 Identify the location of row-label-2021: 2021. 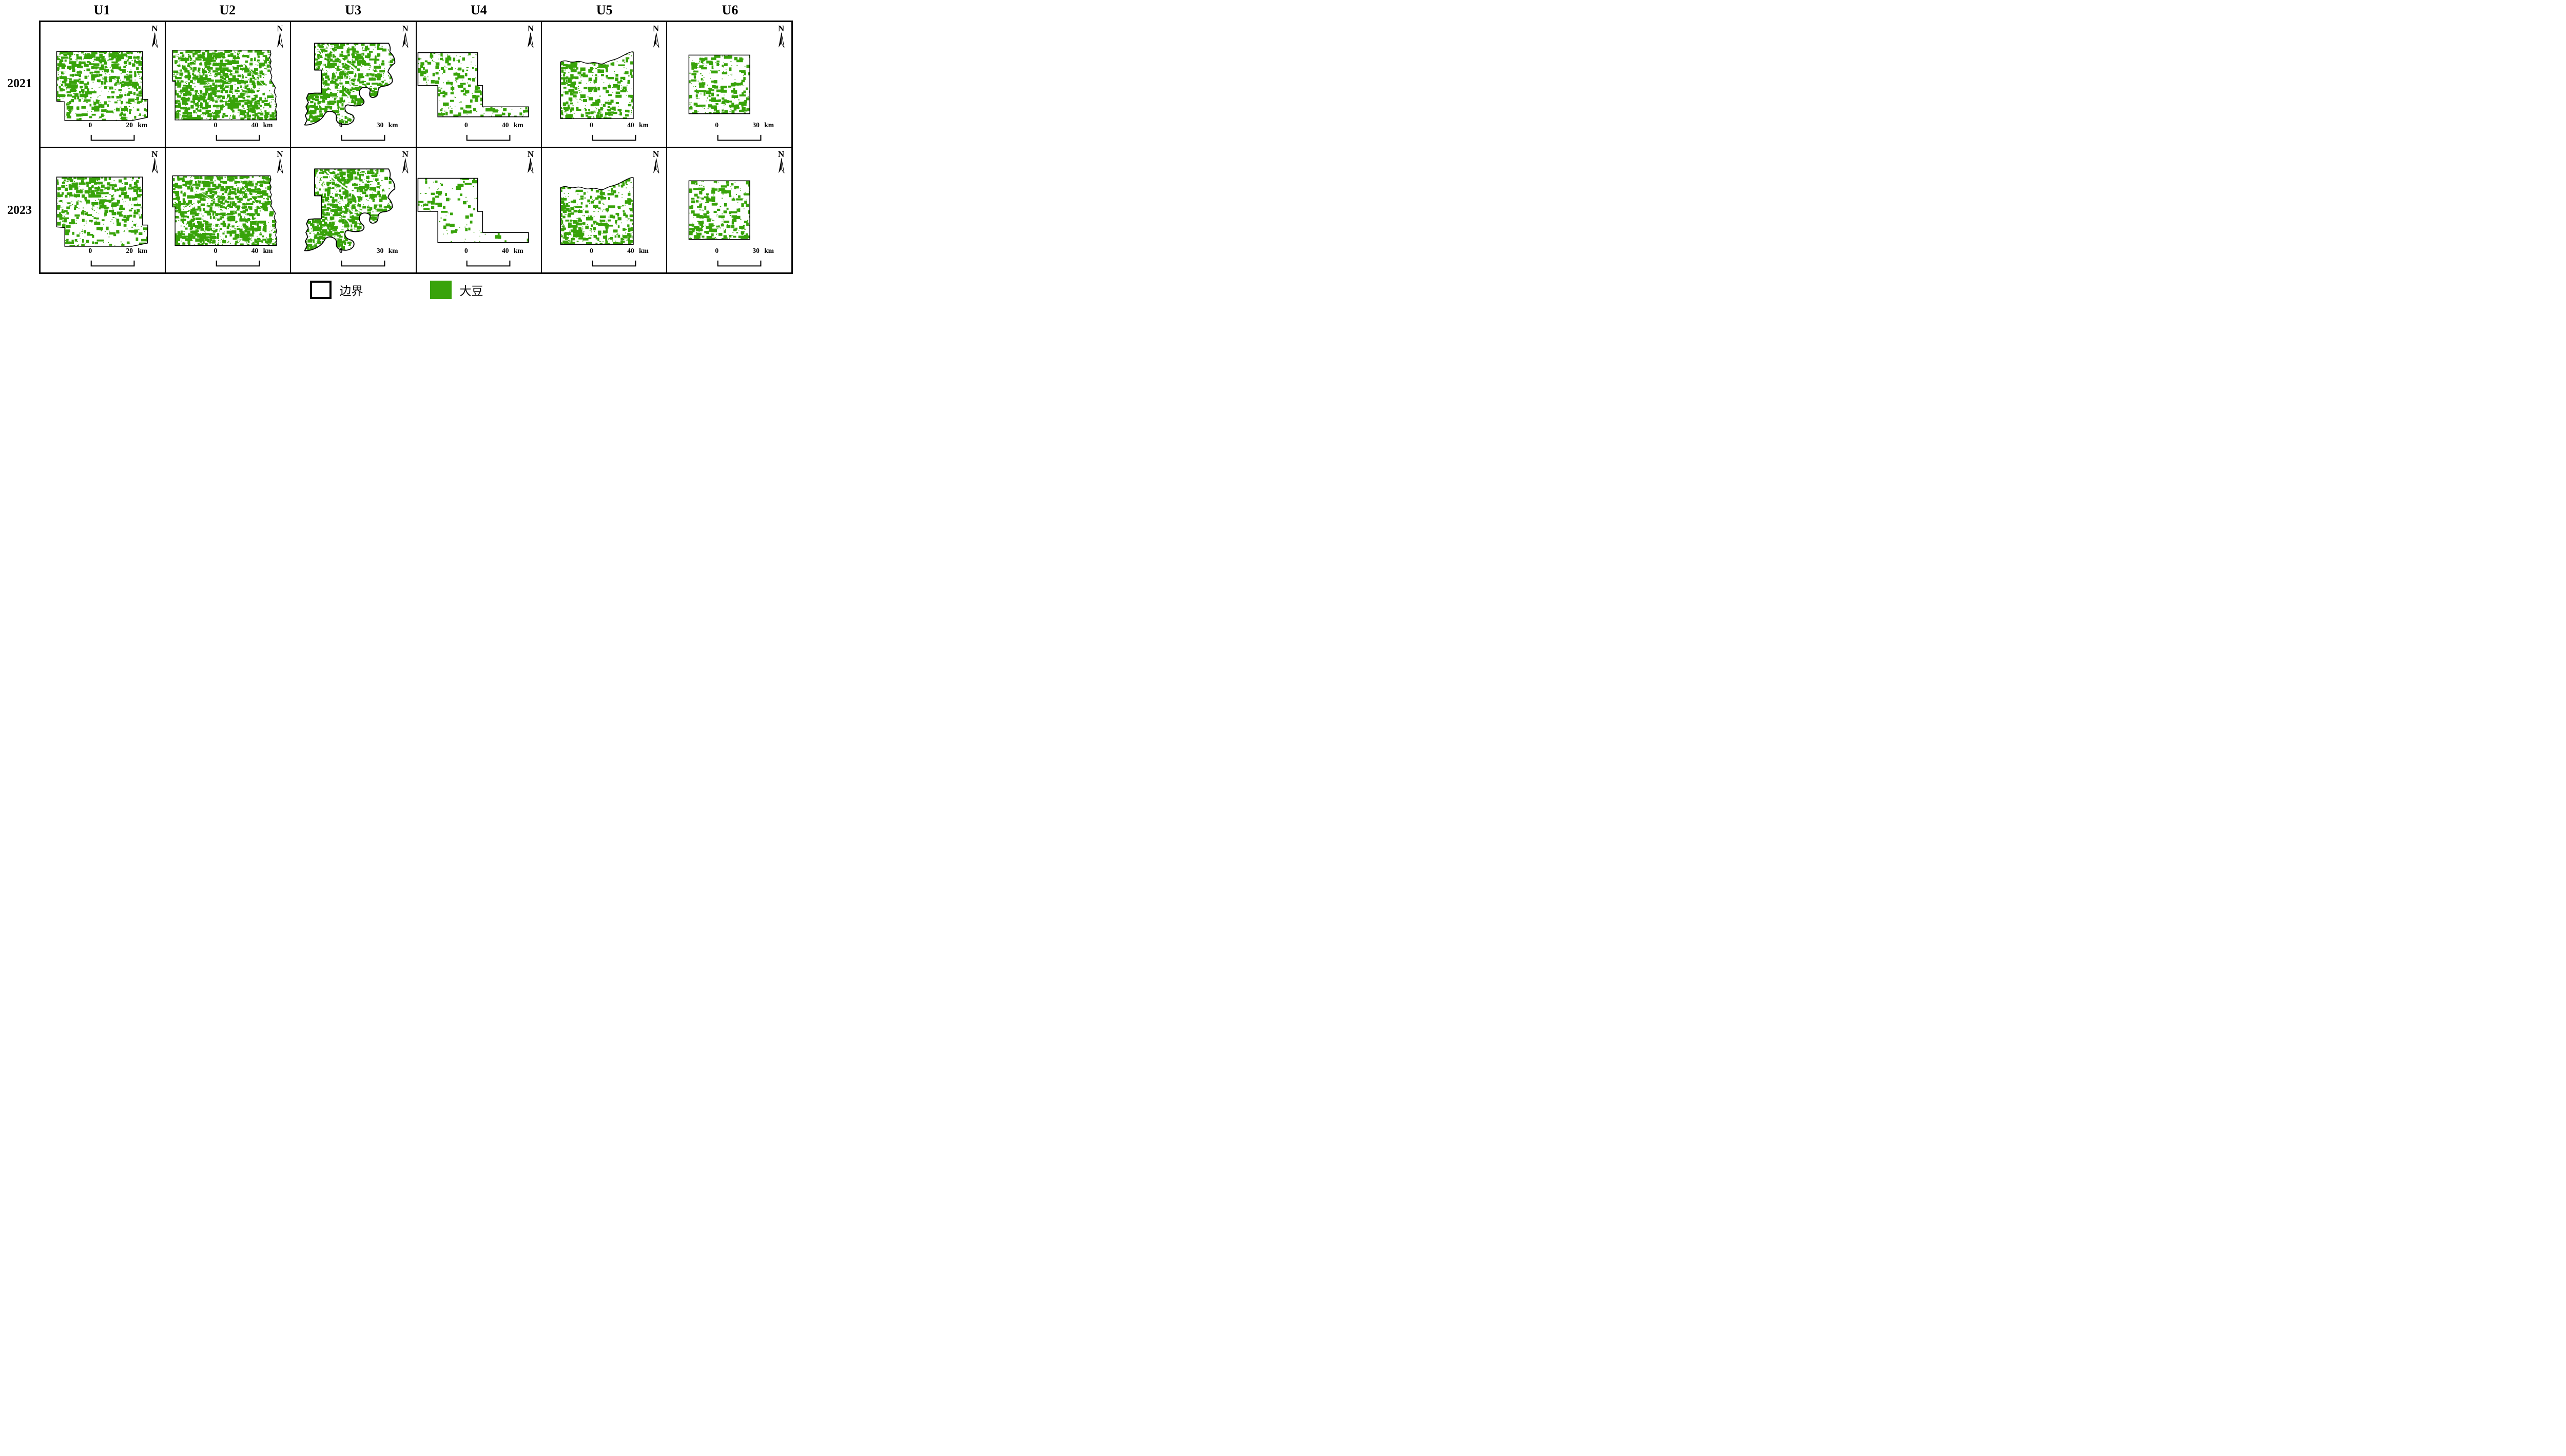
(19, 83).